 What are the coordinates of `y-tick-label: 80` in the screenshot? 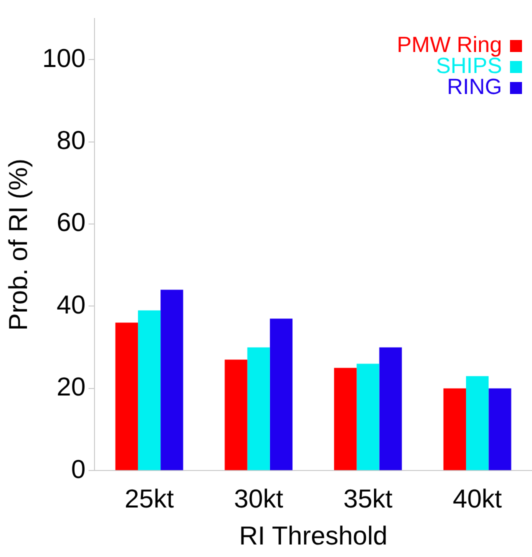 It's located at (71, 140).